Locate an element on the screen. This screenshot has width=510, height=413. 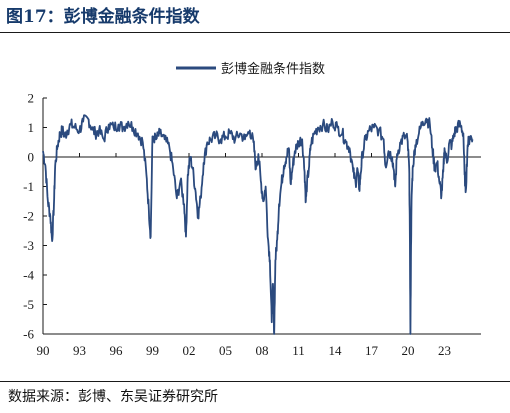
x-tick-label: 99 is located at coordinates (152, 350).